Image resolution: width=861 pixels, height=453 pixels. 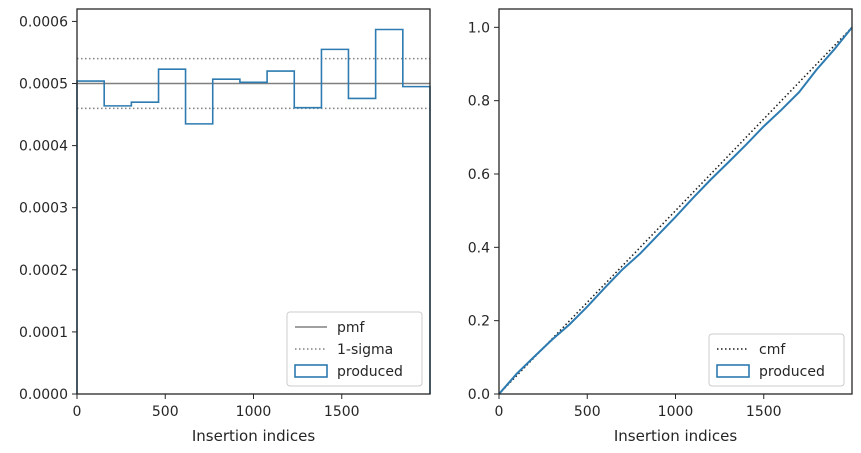 What do you see at coordinates (479, 395) in the screenshot?
I see `y-tick-label: 0.0` at bounding box center [479, 395].